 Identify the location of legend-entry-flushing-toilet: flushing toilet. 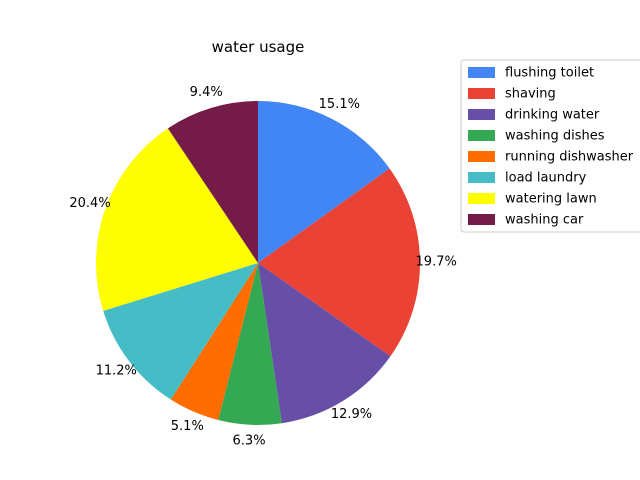
(531, 73).